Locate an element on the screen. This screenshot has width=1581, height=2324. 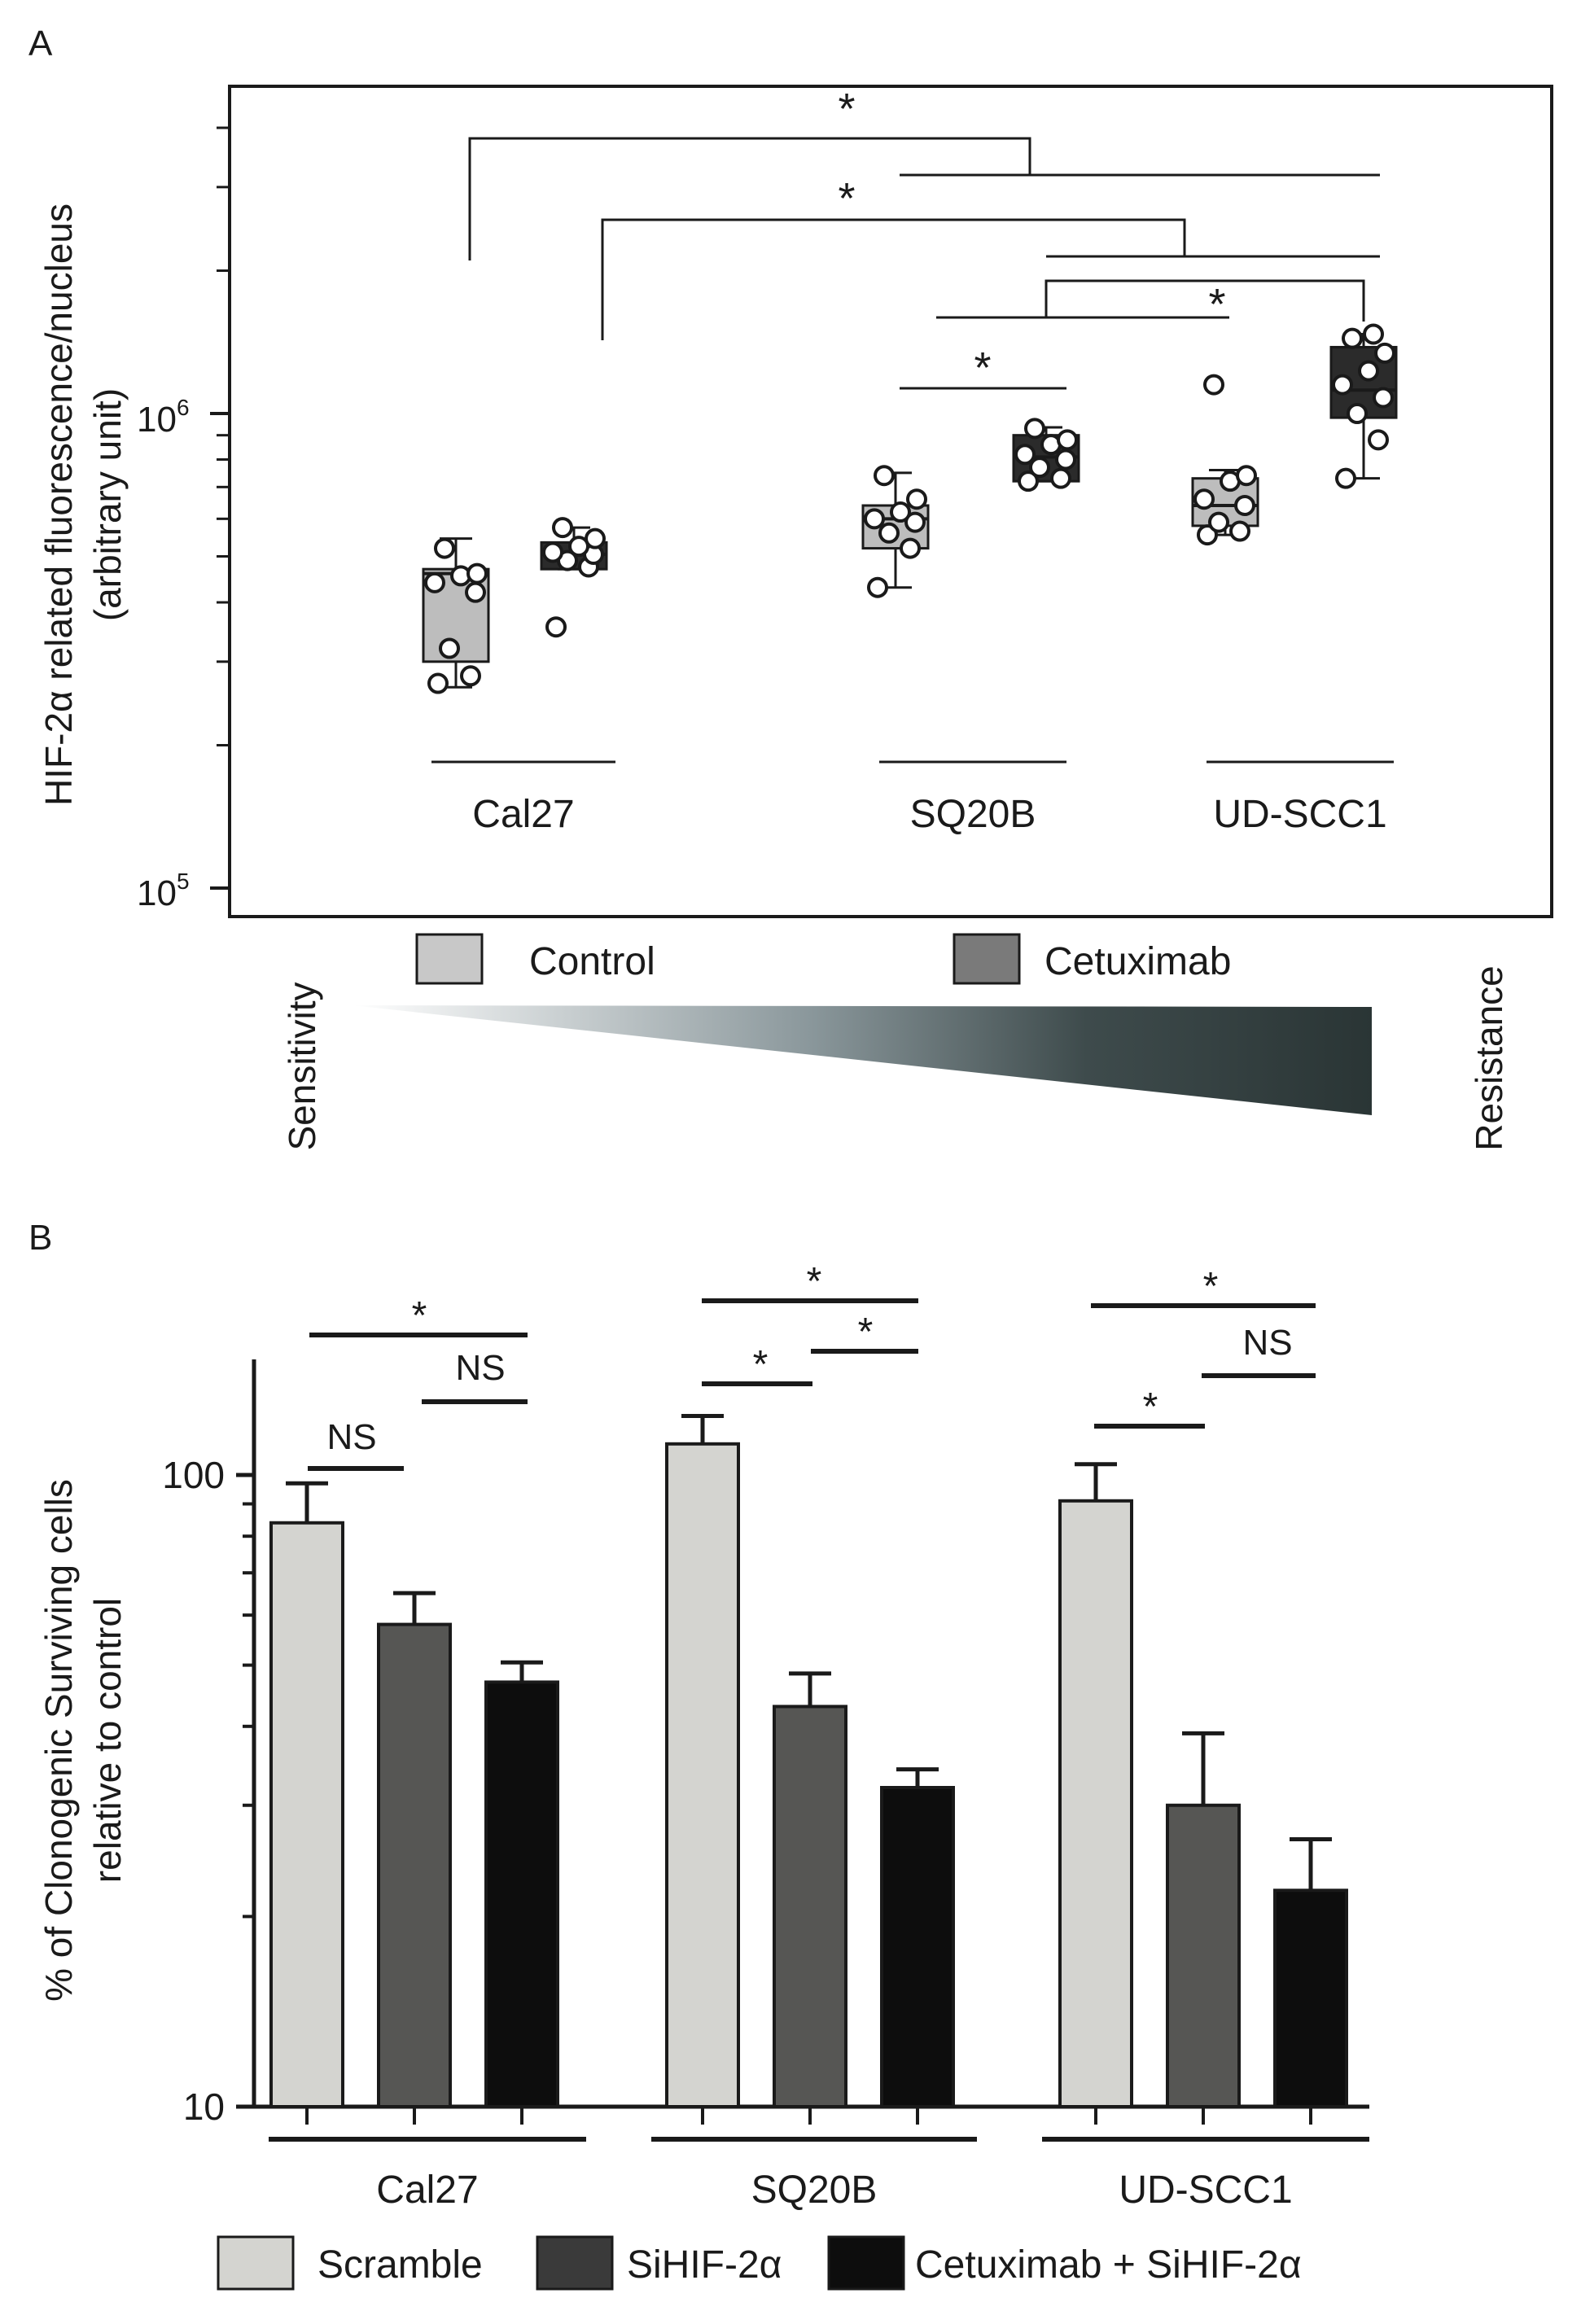
bracket-cal27-cetux is located at coordinates (893, 279).